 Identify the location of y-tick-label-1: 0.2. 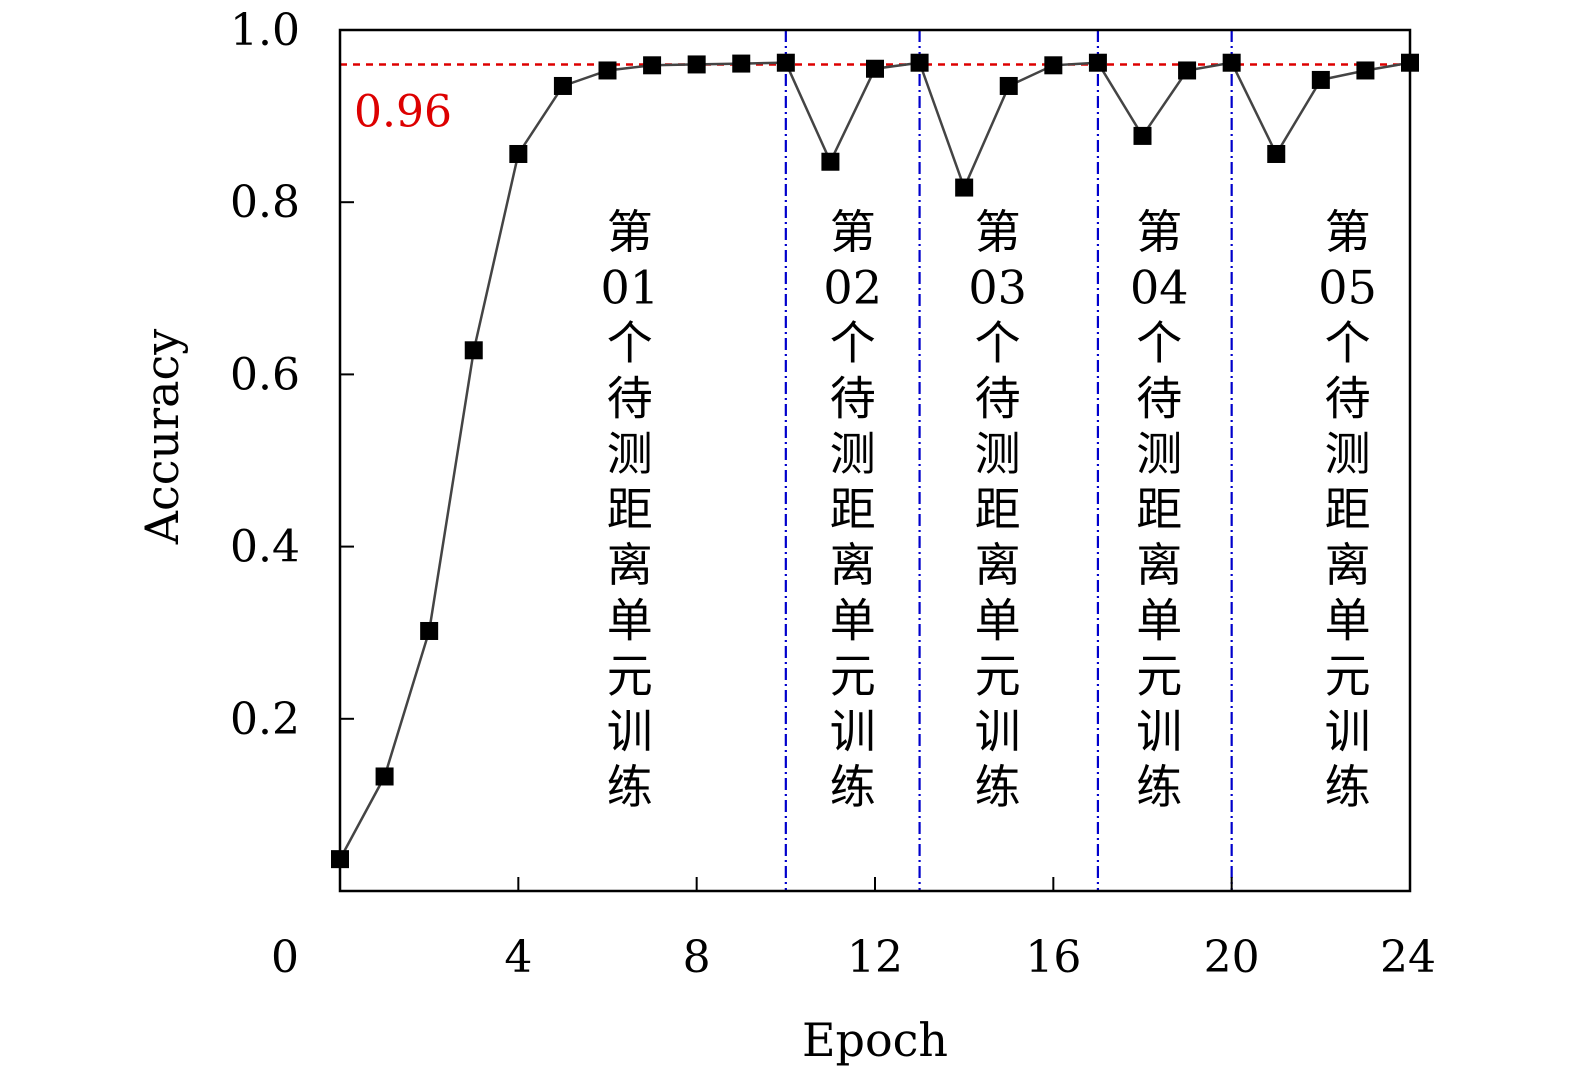
(265, 719).